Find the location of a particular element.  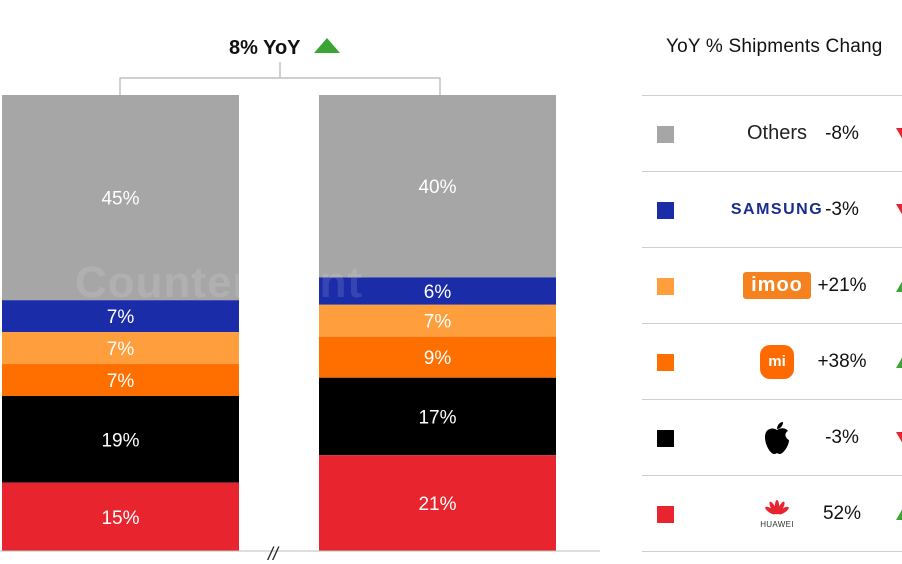

bar-2-label-apple: 17% is located at coordinates (437, 417).